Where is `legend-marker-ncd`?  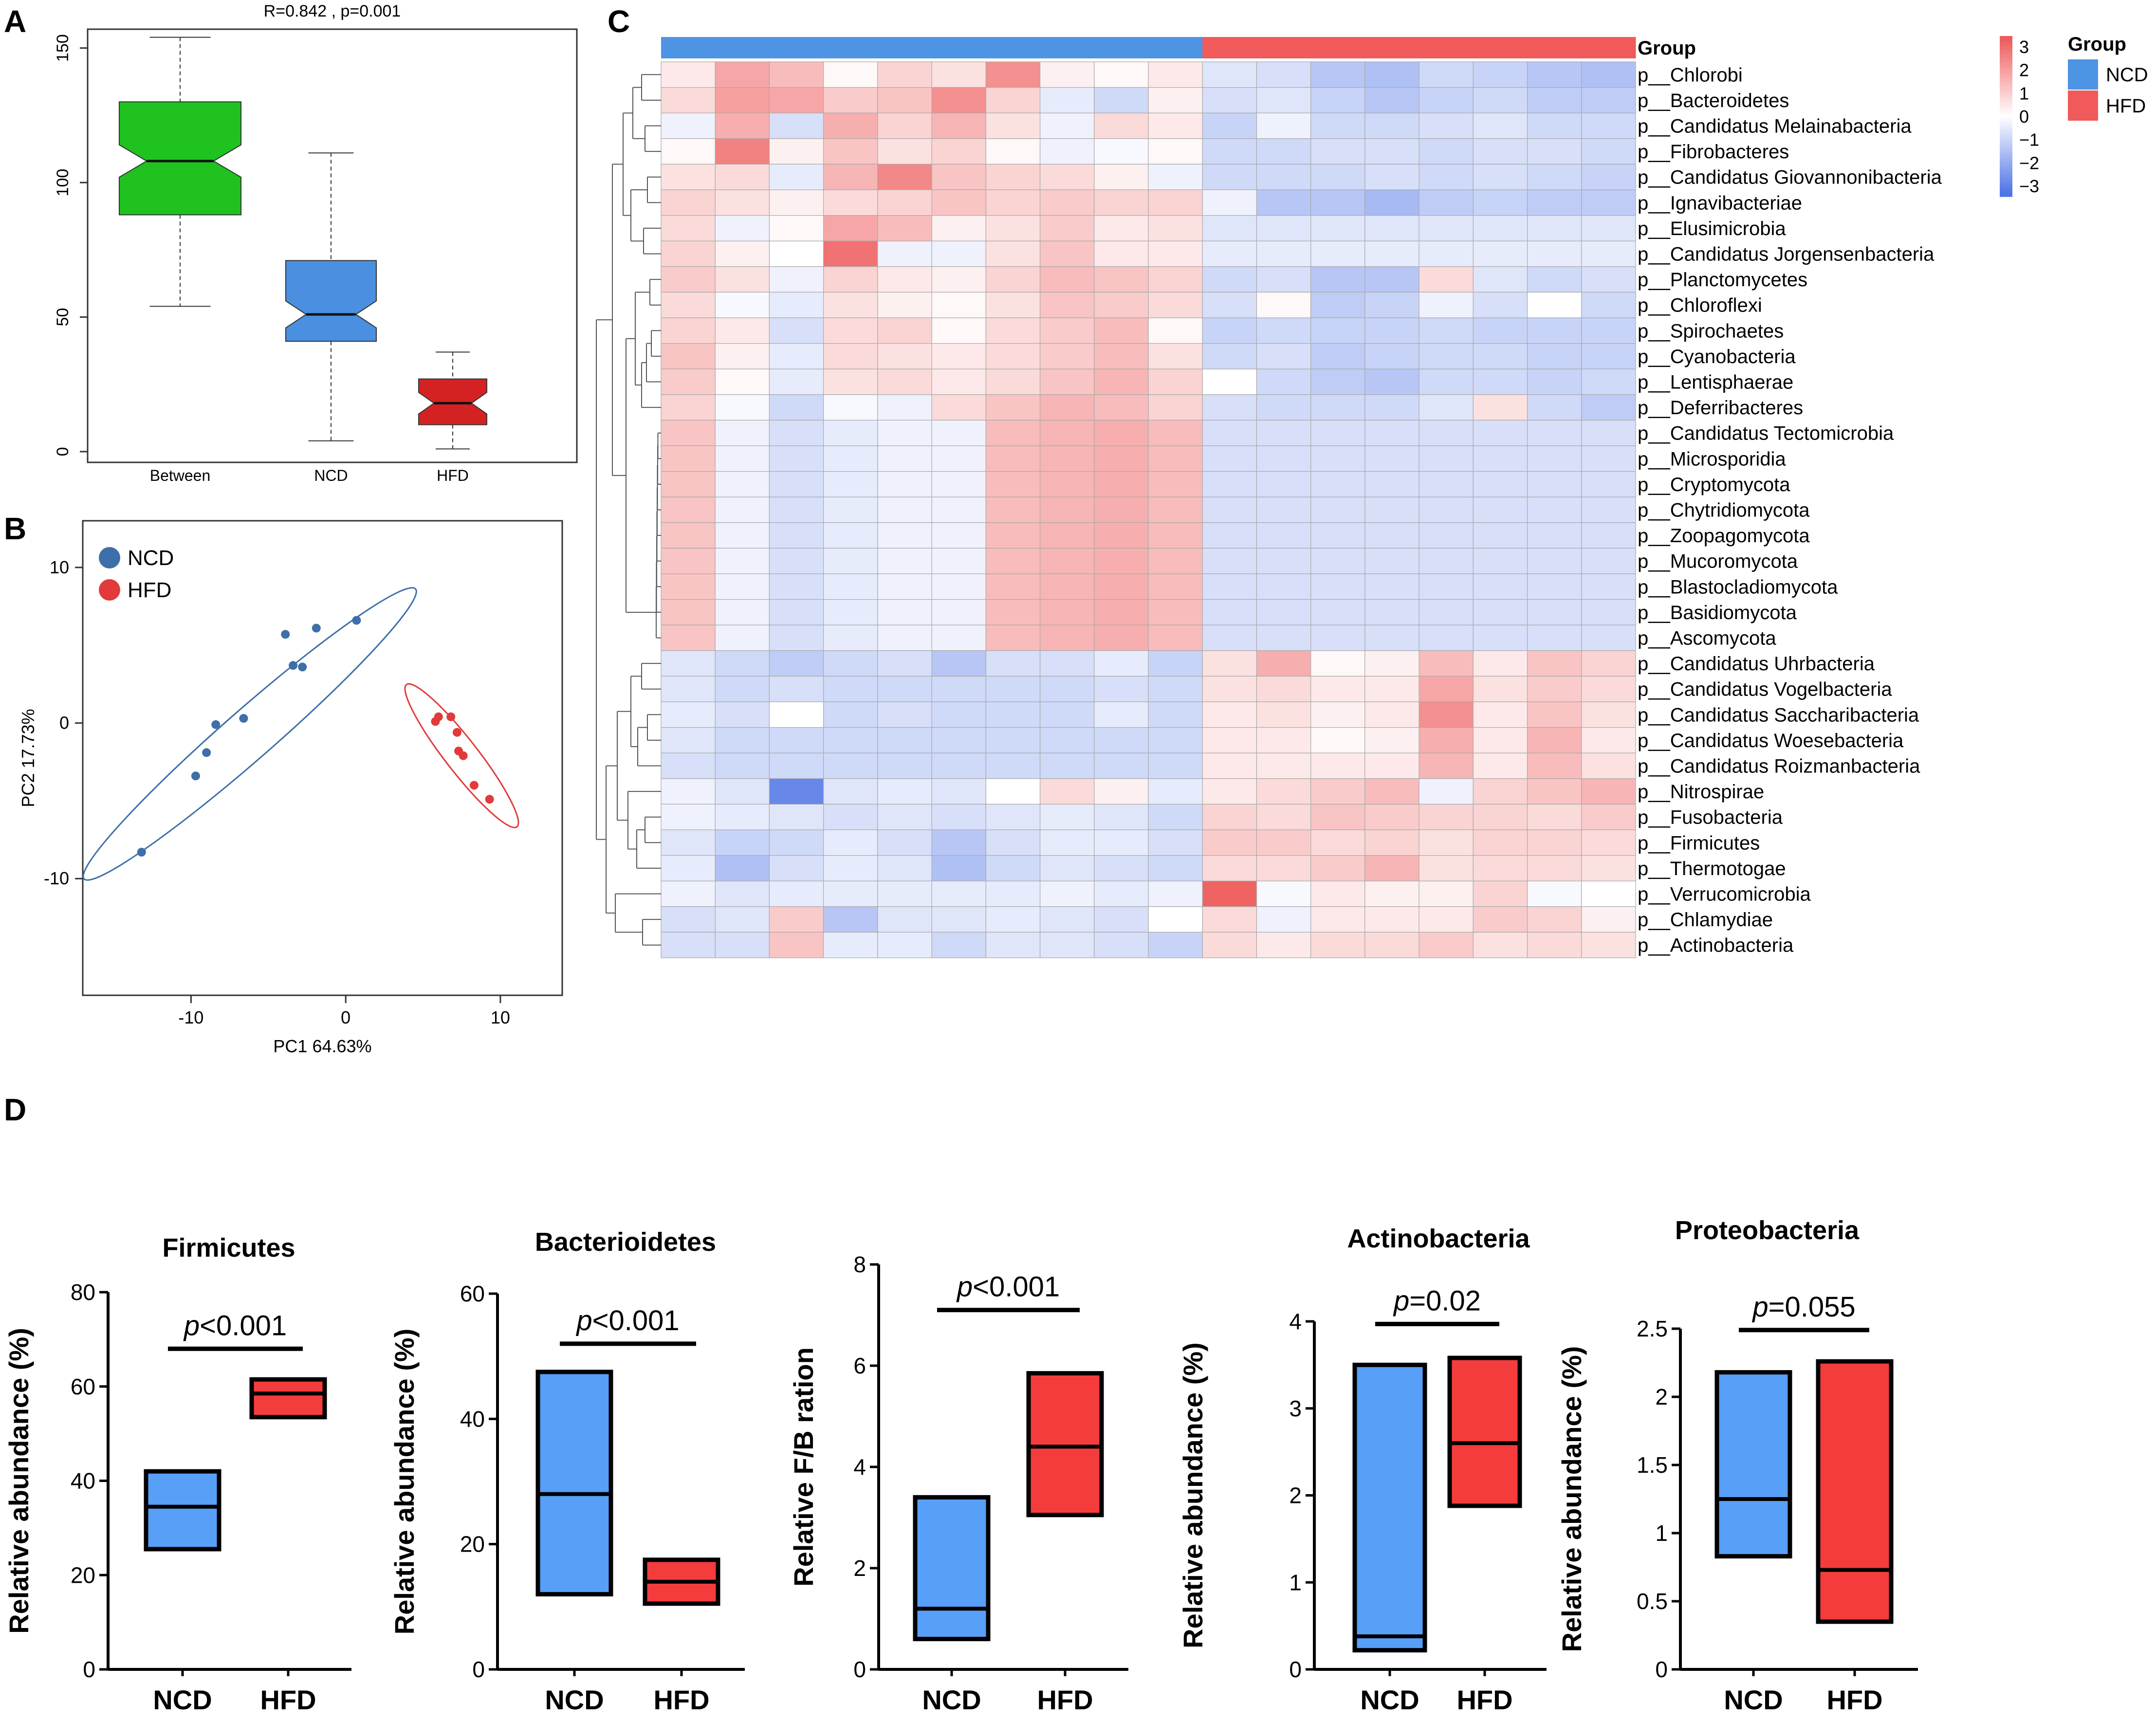
legend-marker-ncd is located at coordinates (109, 557).